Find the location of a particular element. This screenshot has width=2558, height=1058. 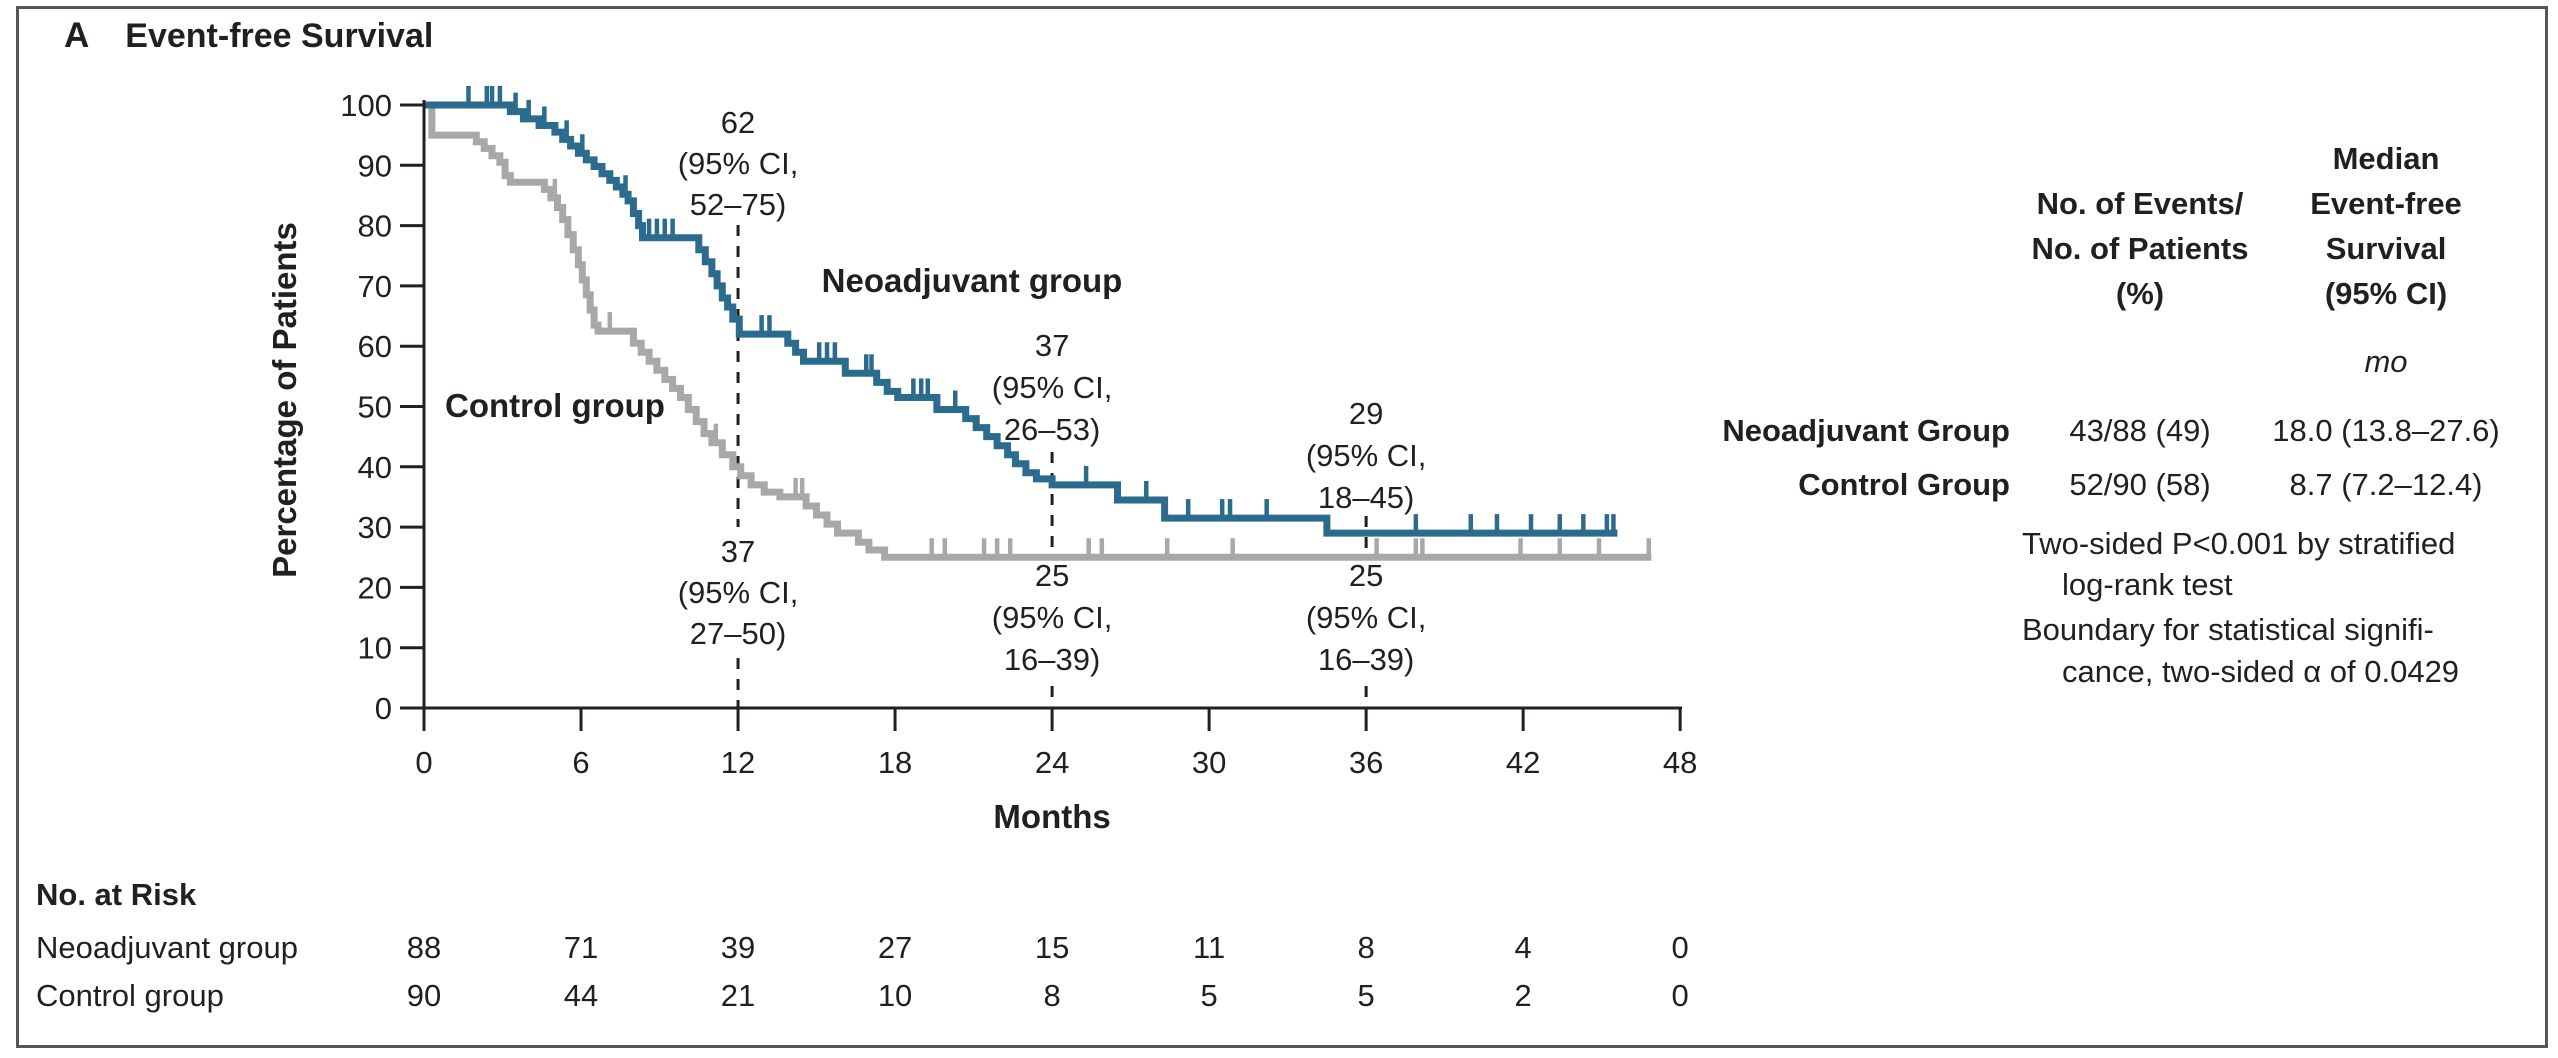

annotation-neoadjuvant-24: 26–53) is located at coordinates (1052, 429).